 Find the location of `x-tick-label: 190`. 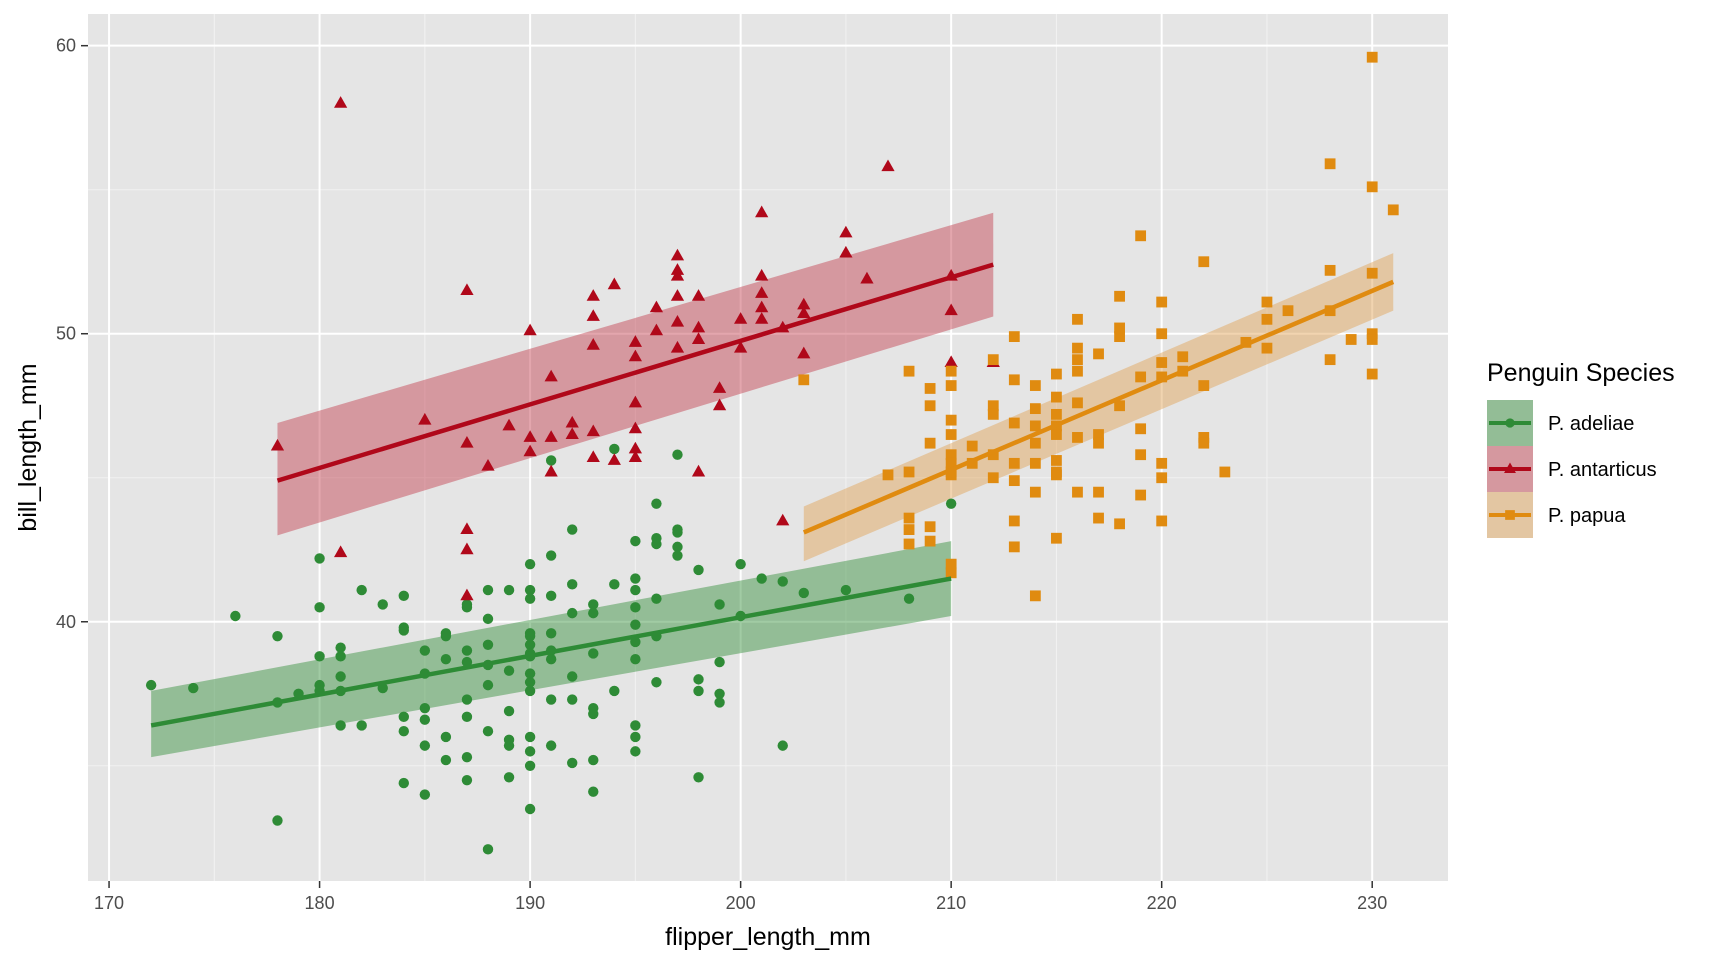

x-tick-label: 190 is located at coordinates (530, 903).